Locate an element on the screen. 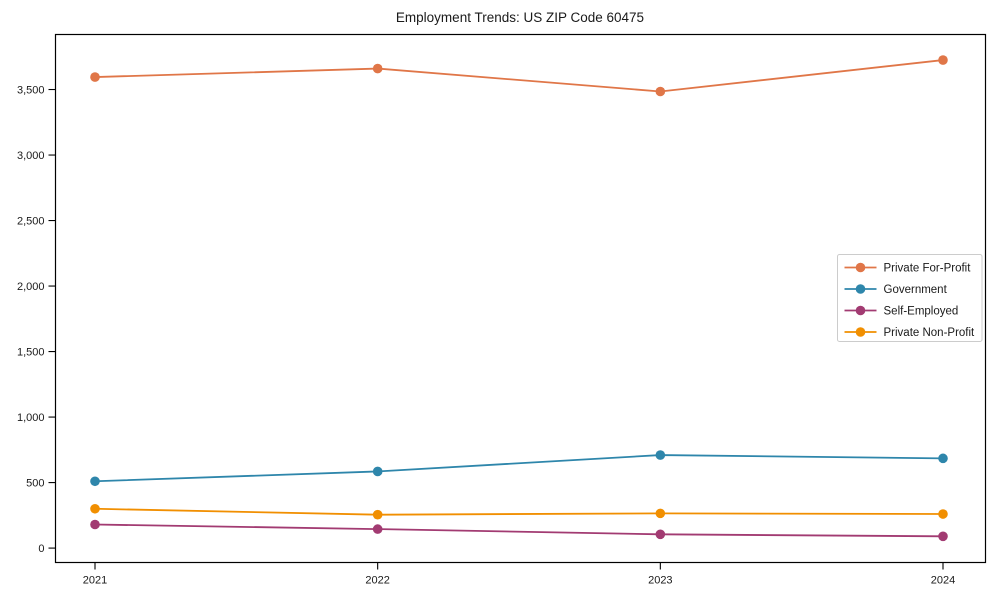 Image resolution: width=1000 pixels, height=600 pixels. legend-label-private-non-profit: Private Non-Profit is located at coordinates (930, 333).